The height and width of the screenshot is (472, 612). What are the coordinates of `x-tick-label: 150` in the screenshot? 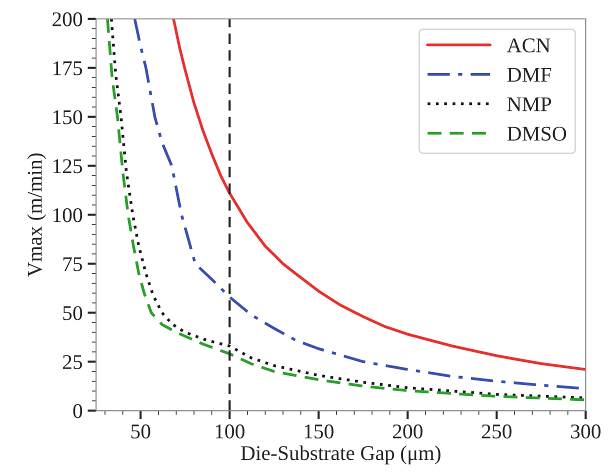 It's located at (319, 431).